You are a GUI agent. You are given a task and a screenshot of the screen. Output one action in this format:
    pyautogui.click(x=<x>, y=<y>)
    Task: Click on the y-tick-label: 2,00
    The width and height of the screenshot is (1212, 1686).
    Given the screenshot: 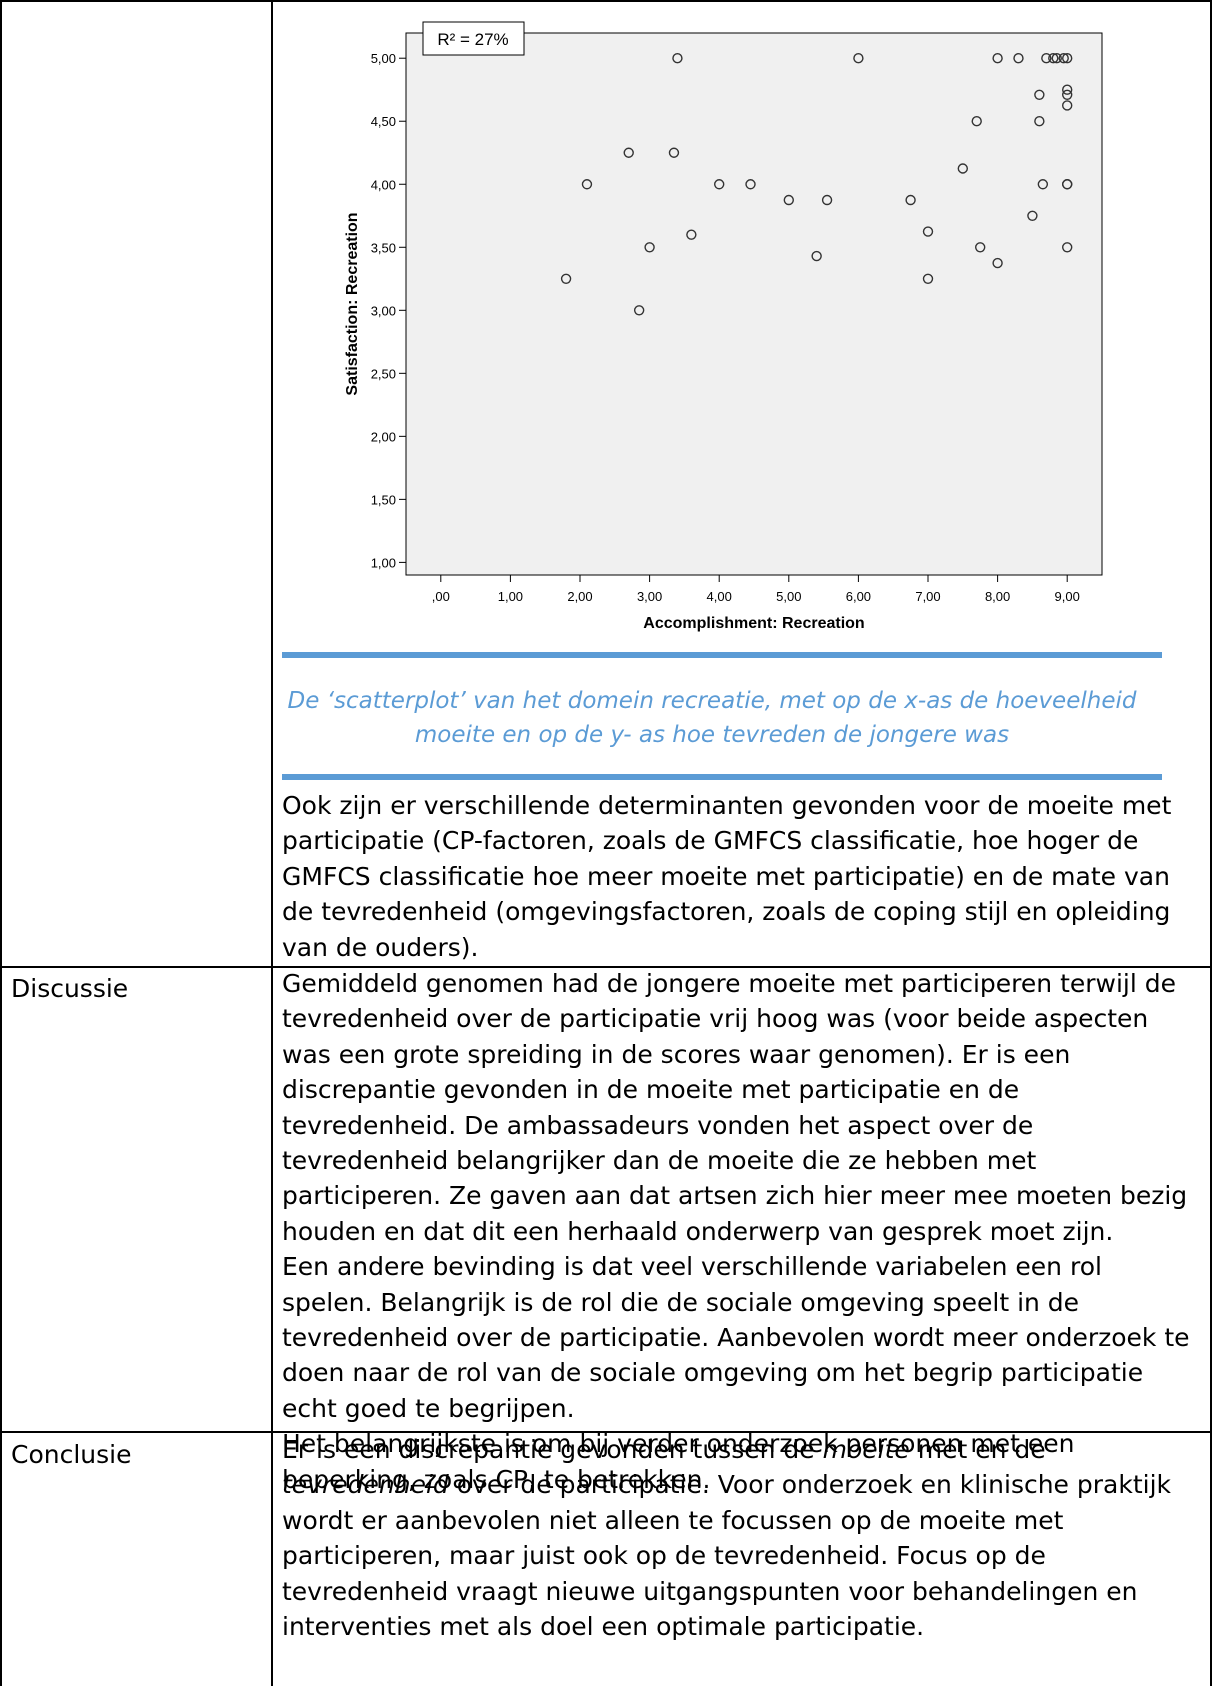 What is the action you would take?
    pyautogui.click(x=383, y=436)
    